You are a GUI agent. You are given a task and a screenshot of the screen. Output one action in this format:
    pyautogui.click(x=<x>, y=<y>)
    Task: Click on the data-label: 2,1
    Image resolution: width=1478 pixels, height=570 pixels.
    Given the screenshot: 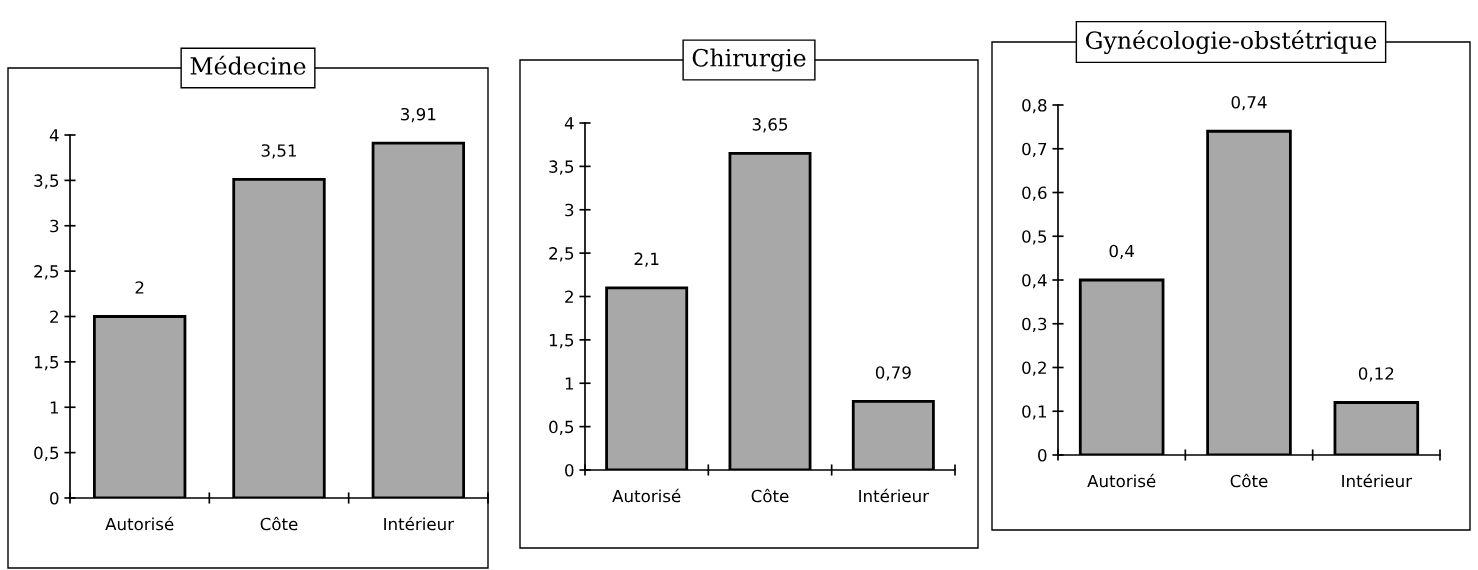 What is the action you would take?
    pyautogui.click(x=646, y=259)
    